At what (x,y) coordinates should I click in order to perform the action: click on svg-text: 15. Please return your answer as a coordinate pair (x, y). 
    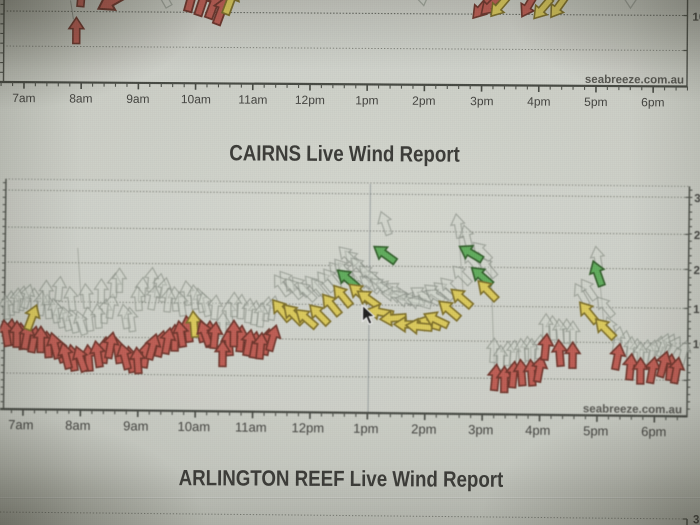
    Looking at the image, I should click on (696, 310).